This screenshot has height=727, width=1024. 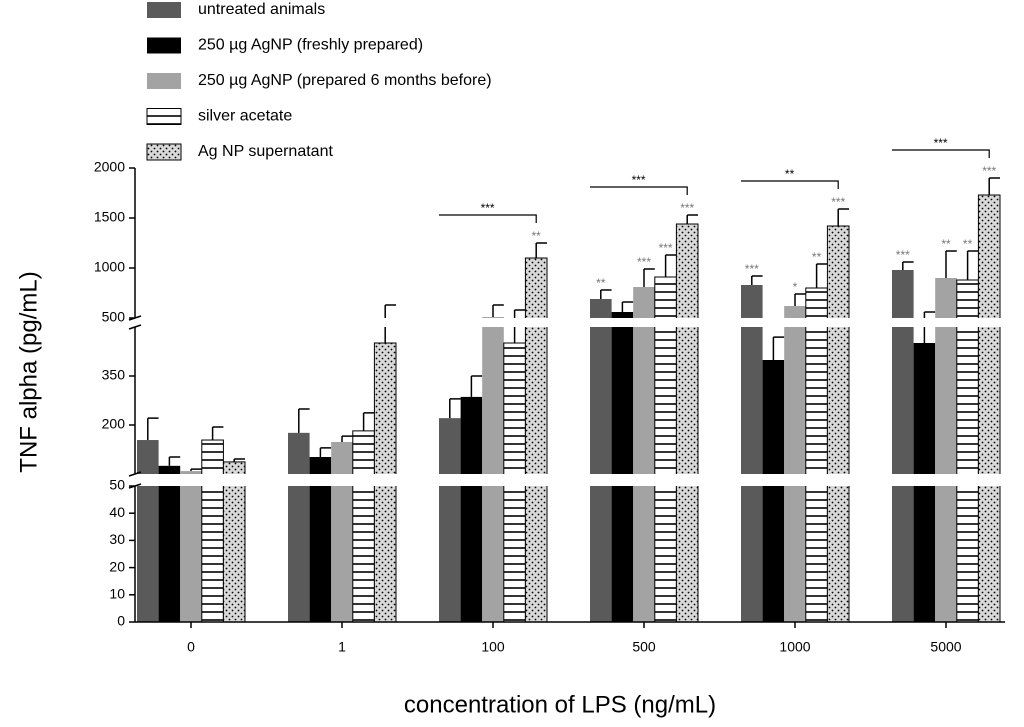 I want to click on legend-label: 250 µg AgNP (freshly prepared), so click(x=310, y=45).